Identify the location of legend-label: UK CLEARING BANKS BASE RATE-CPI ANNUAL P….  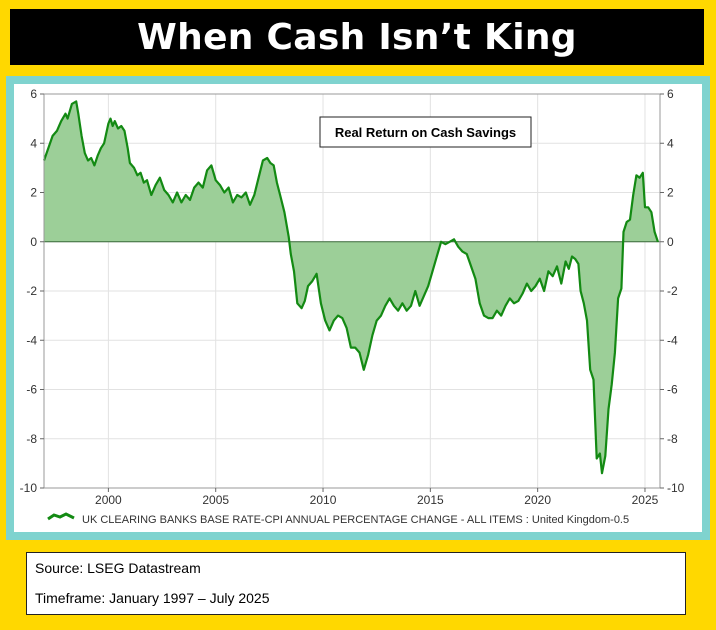
(355, 520).